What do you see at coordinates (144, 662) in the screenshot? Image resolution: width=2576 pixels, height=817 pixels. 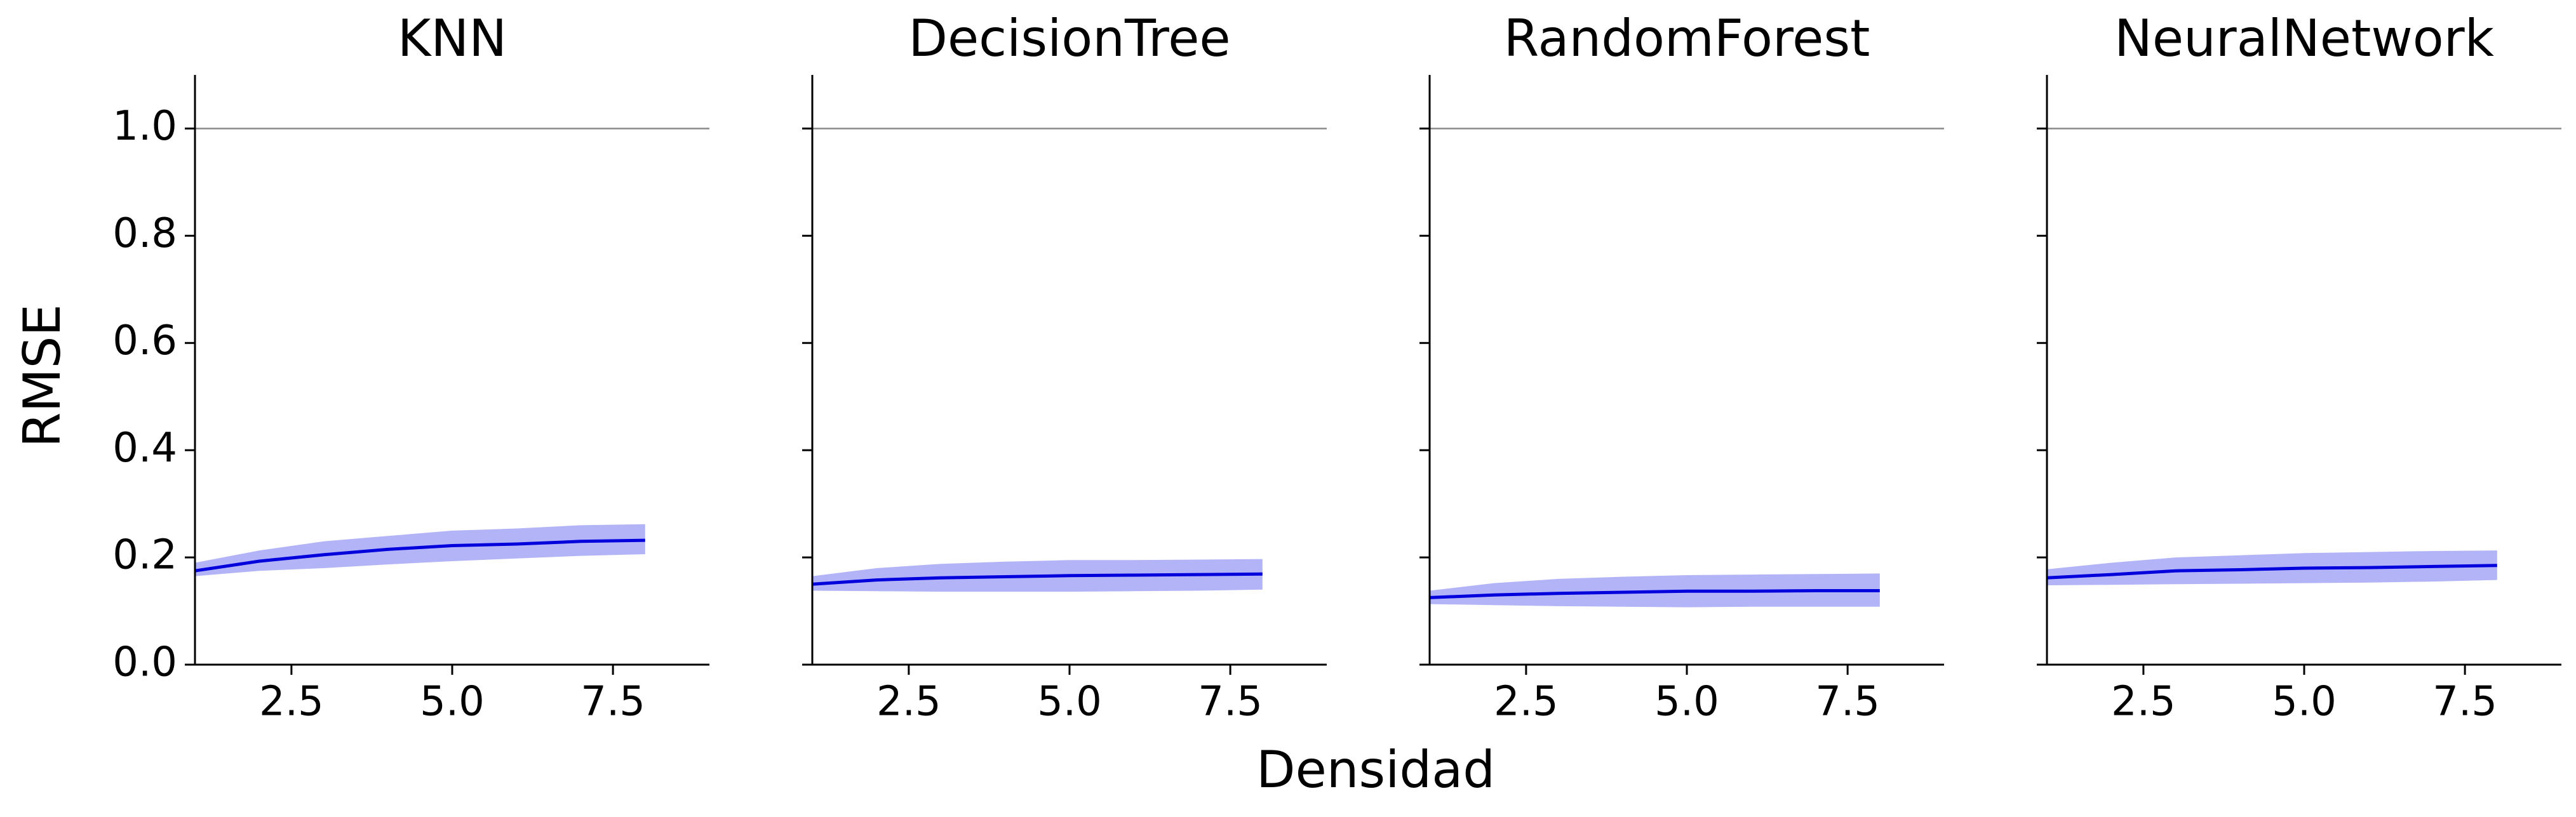 I see `y-tick-label: 0.0` at bounding box center [144, 662].